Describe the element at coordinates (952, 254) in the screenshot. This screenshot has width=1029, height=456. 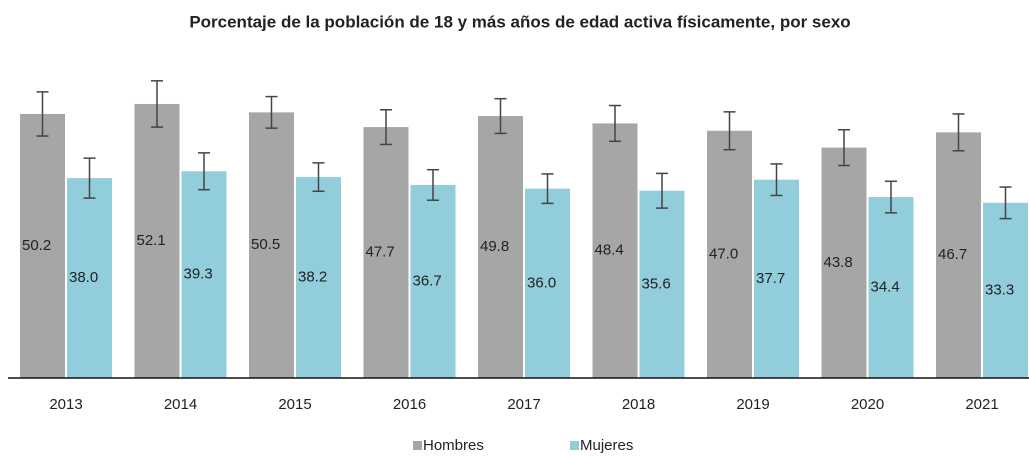
I see `data-label: 46.7` at that location.